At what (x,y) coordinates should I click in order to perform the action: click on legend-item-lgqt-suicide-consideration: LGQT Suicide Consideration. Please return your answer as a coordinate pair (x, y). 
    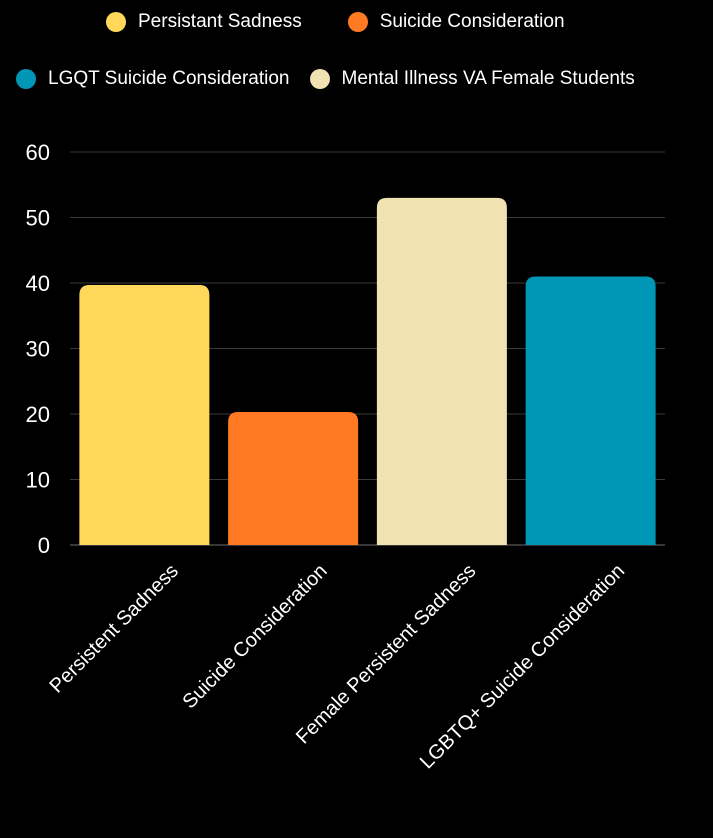
    Looking at the image, I should click on (153, 79).